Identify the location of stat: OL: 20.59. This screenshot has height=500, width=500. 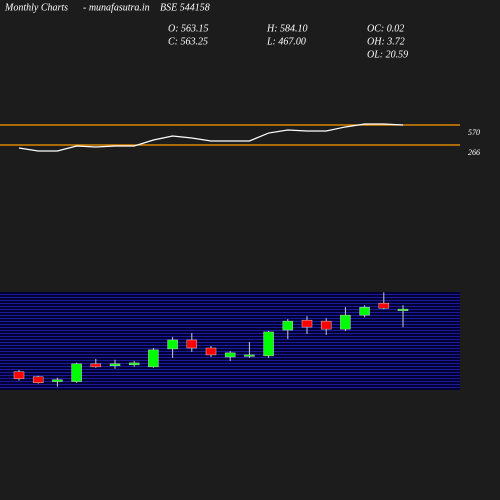
(387, 54).